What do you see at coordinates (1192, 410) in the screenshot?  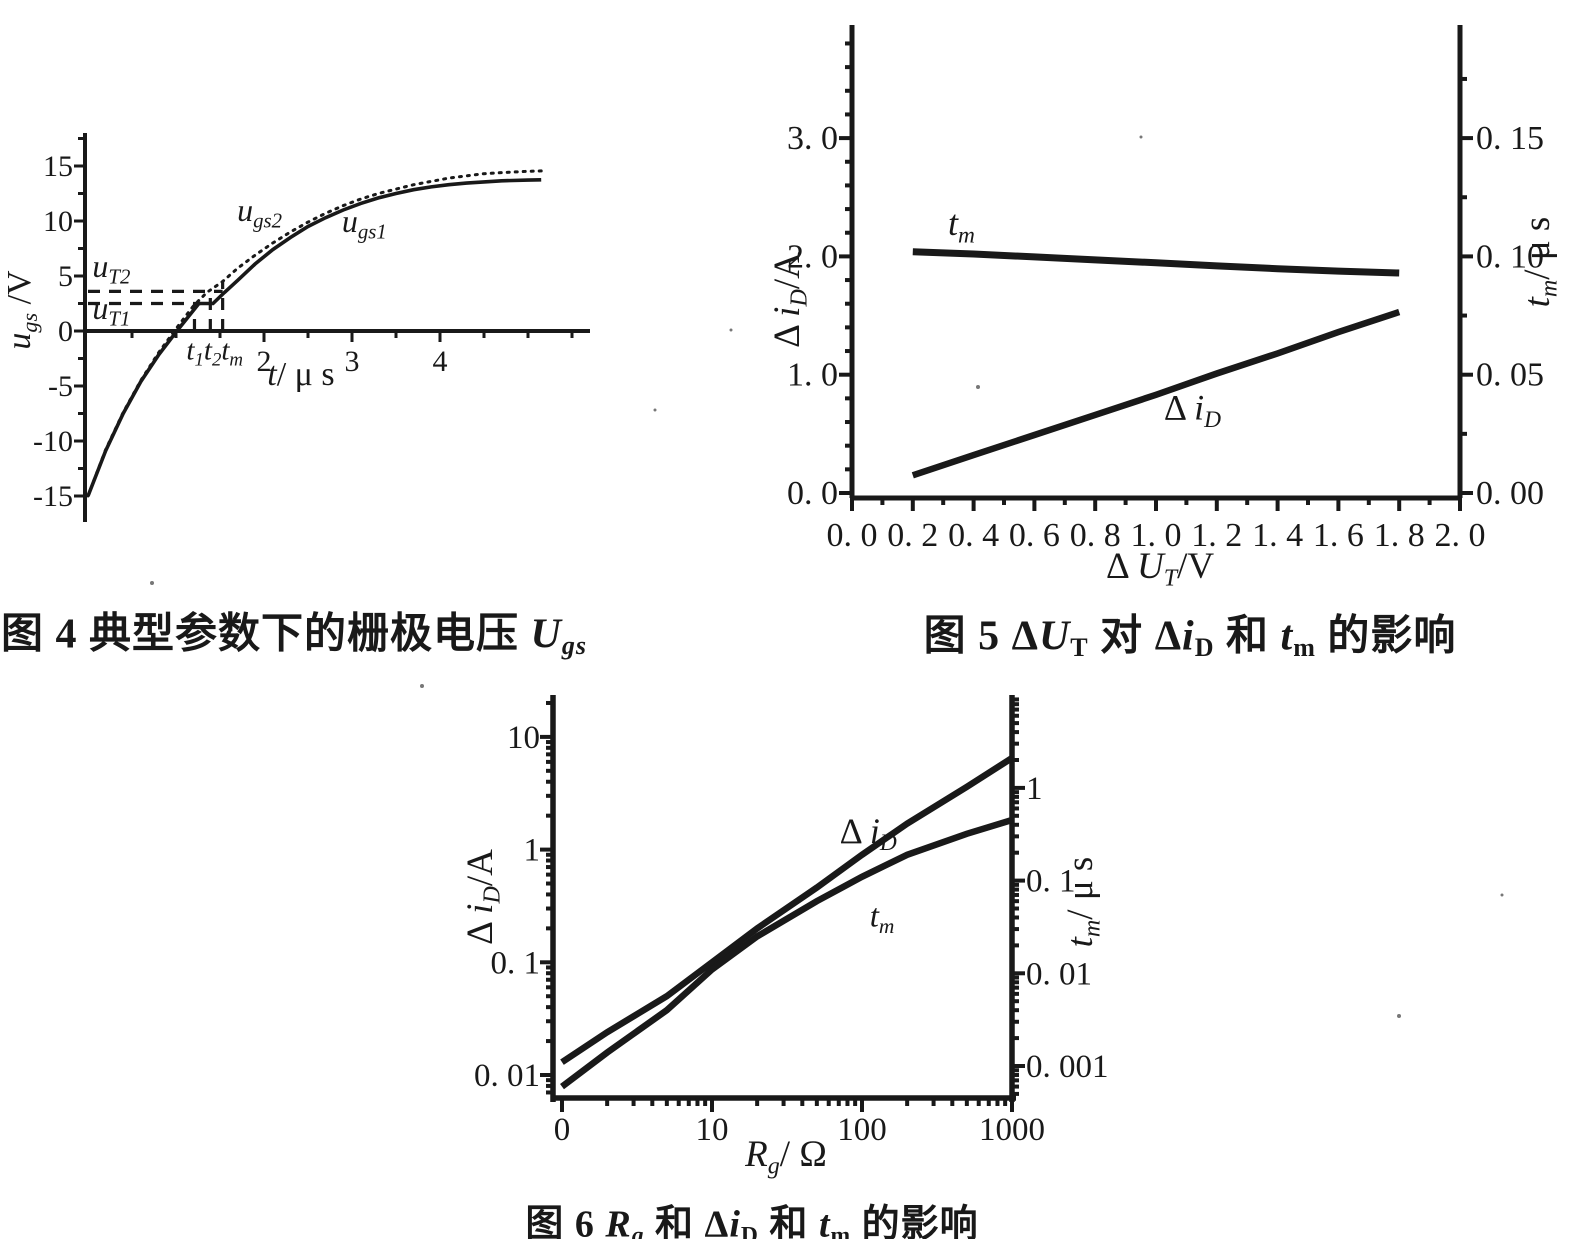 I see `fig5-label-1: Δ iD` at bounding box center [1192, 410].